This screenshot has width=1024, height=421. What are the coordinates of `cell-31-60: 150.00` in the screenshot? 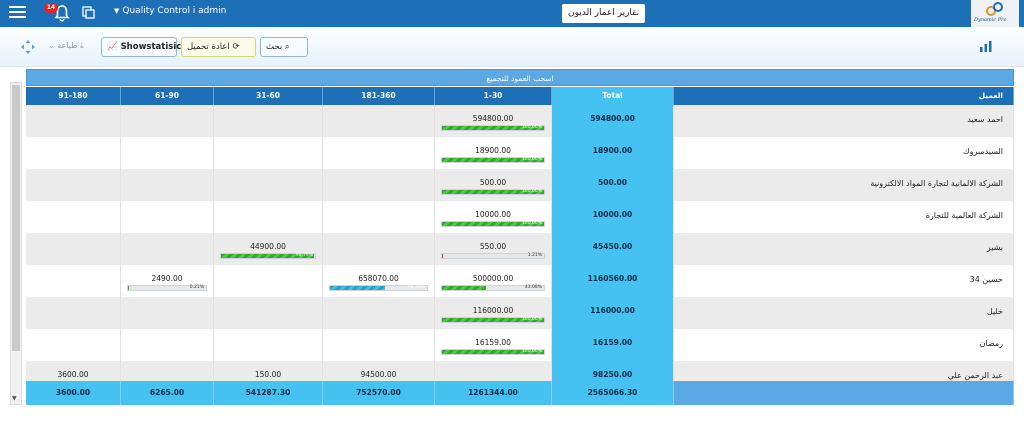 It's located at (268, 371).